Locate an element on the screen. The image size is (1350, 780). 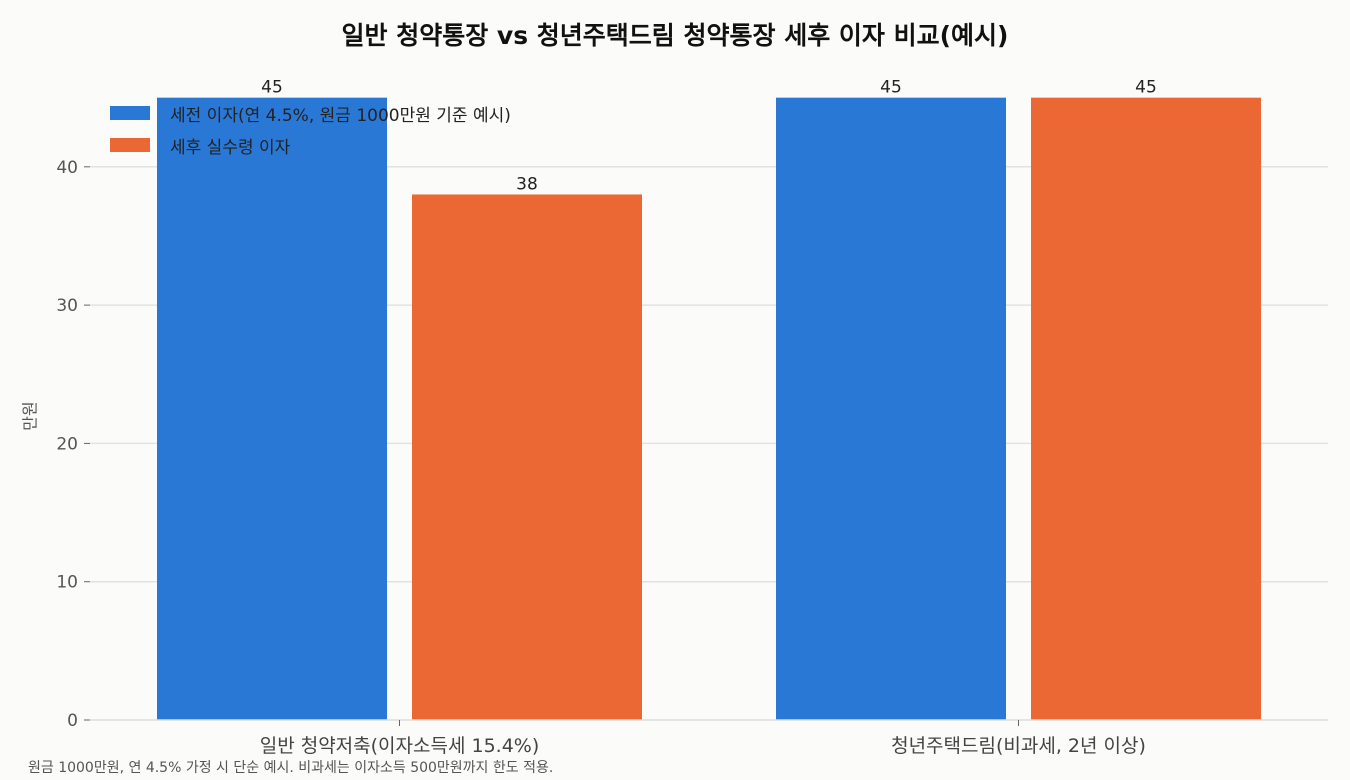
y-tick-label: 30 is located at coordinates (67, 306).